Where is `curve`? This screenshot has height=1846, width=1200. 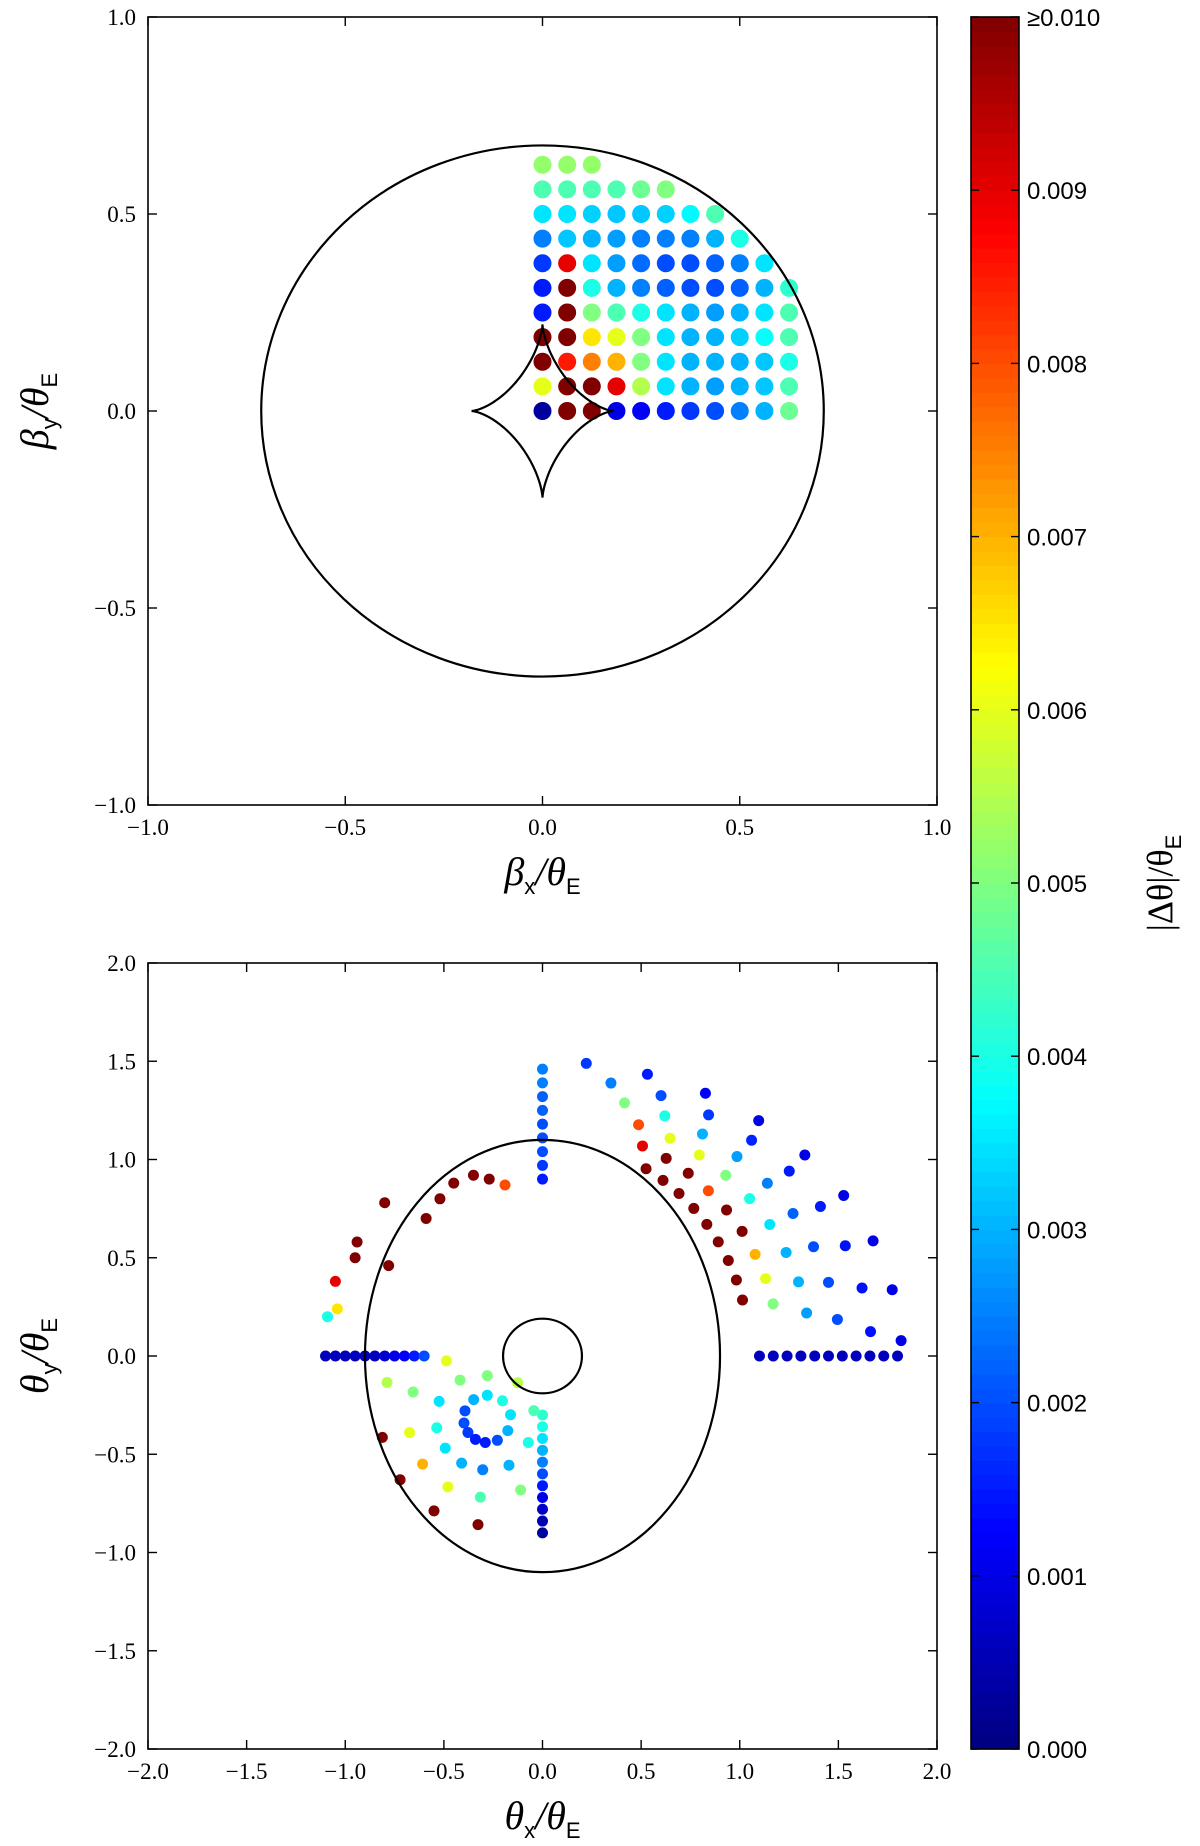 curve is located at coordinates (542, 411).